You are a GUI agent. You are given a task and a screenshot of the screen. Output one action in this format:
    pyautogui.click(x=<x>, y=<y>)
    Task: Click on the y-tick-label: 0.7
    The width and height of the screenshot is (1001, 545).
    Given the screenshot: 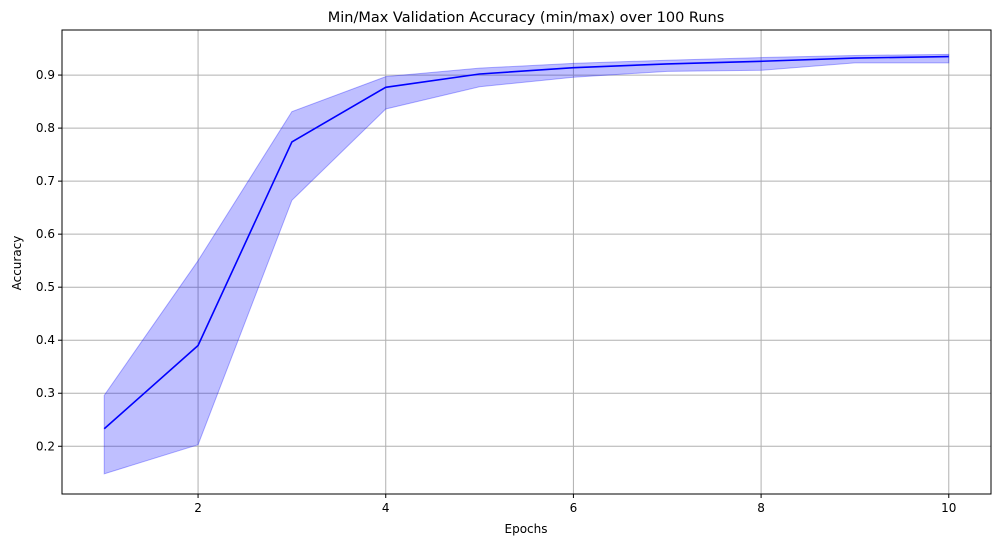 What is the action you would take?
    pyautogui.click(x=45, y=181)
    